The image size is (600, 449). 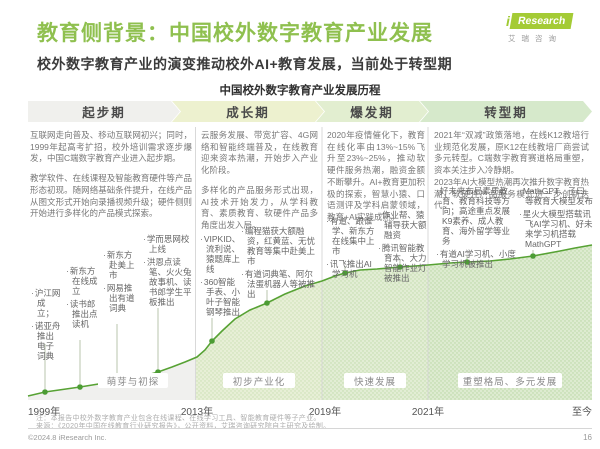 I want to click on stage-header-label: 起步期, so click(x=104, y=113).